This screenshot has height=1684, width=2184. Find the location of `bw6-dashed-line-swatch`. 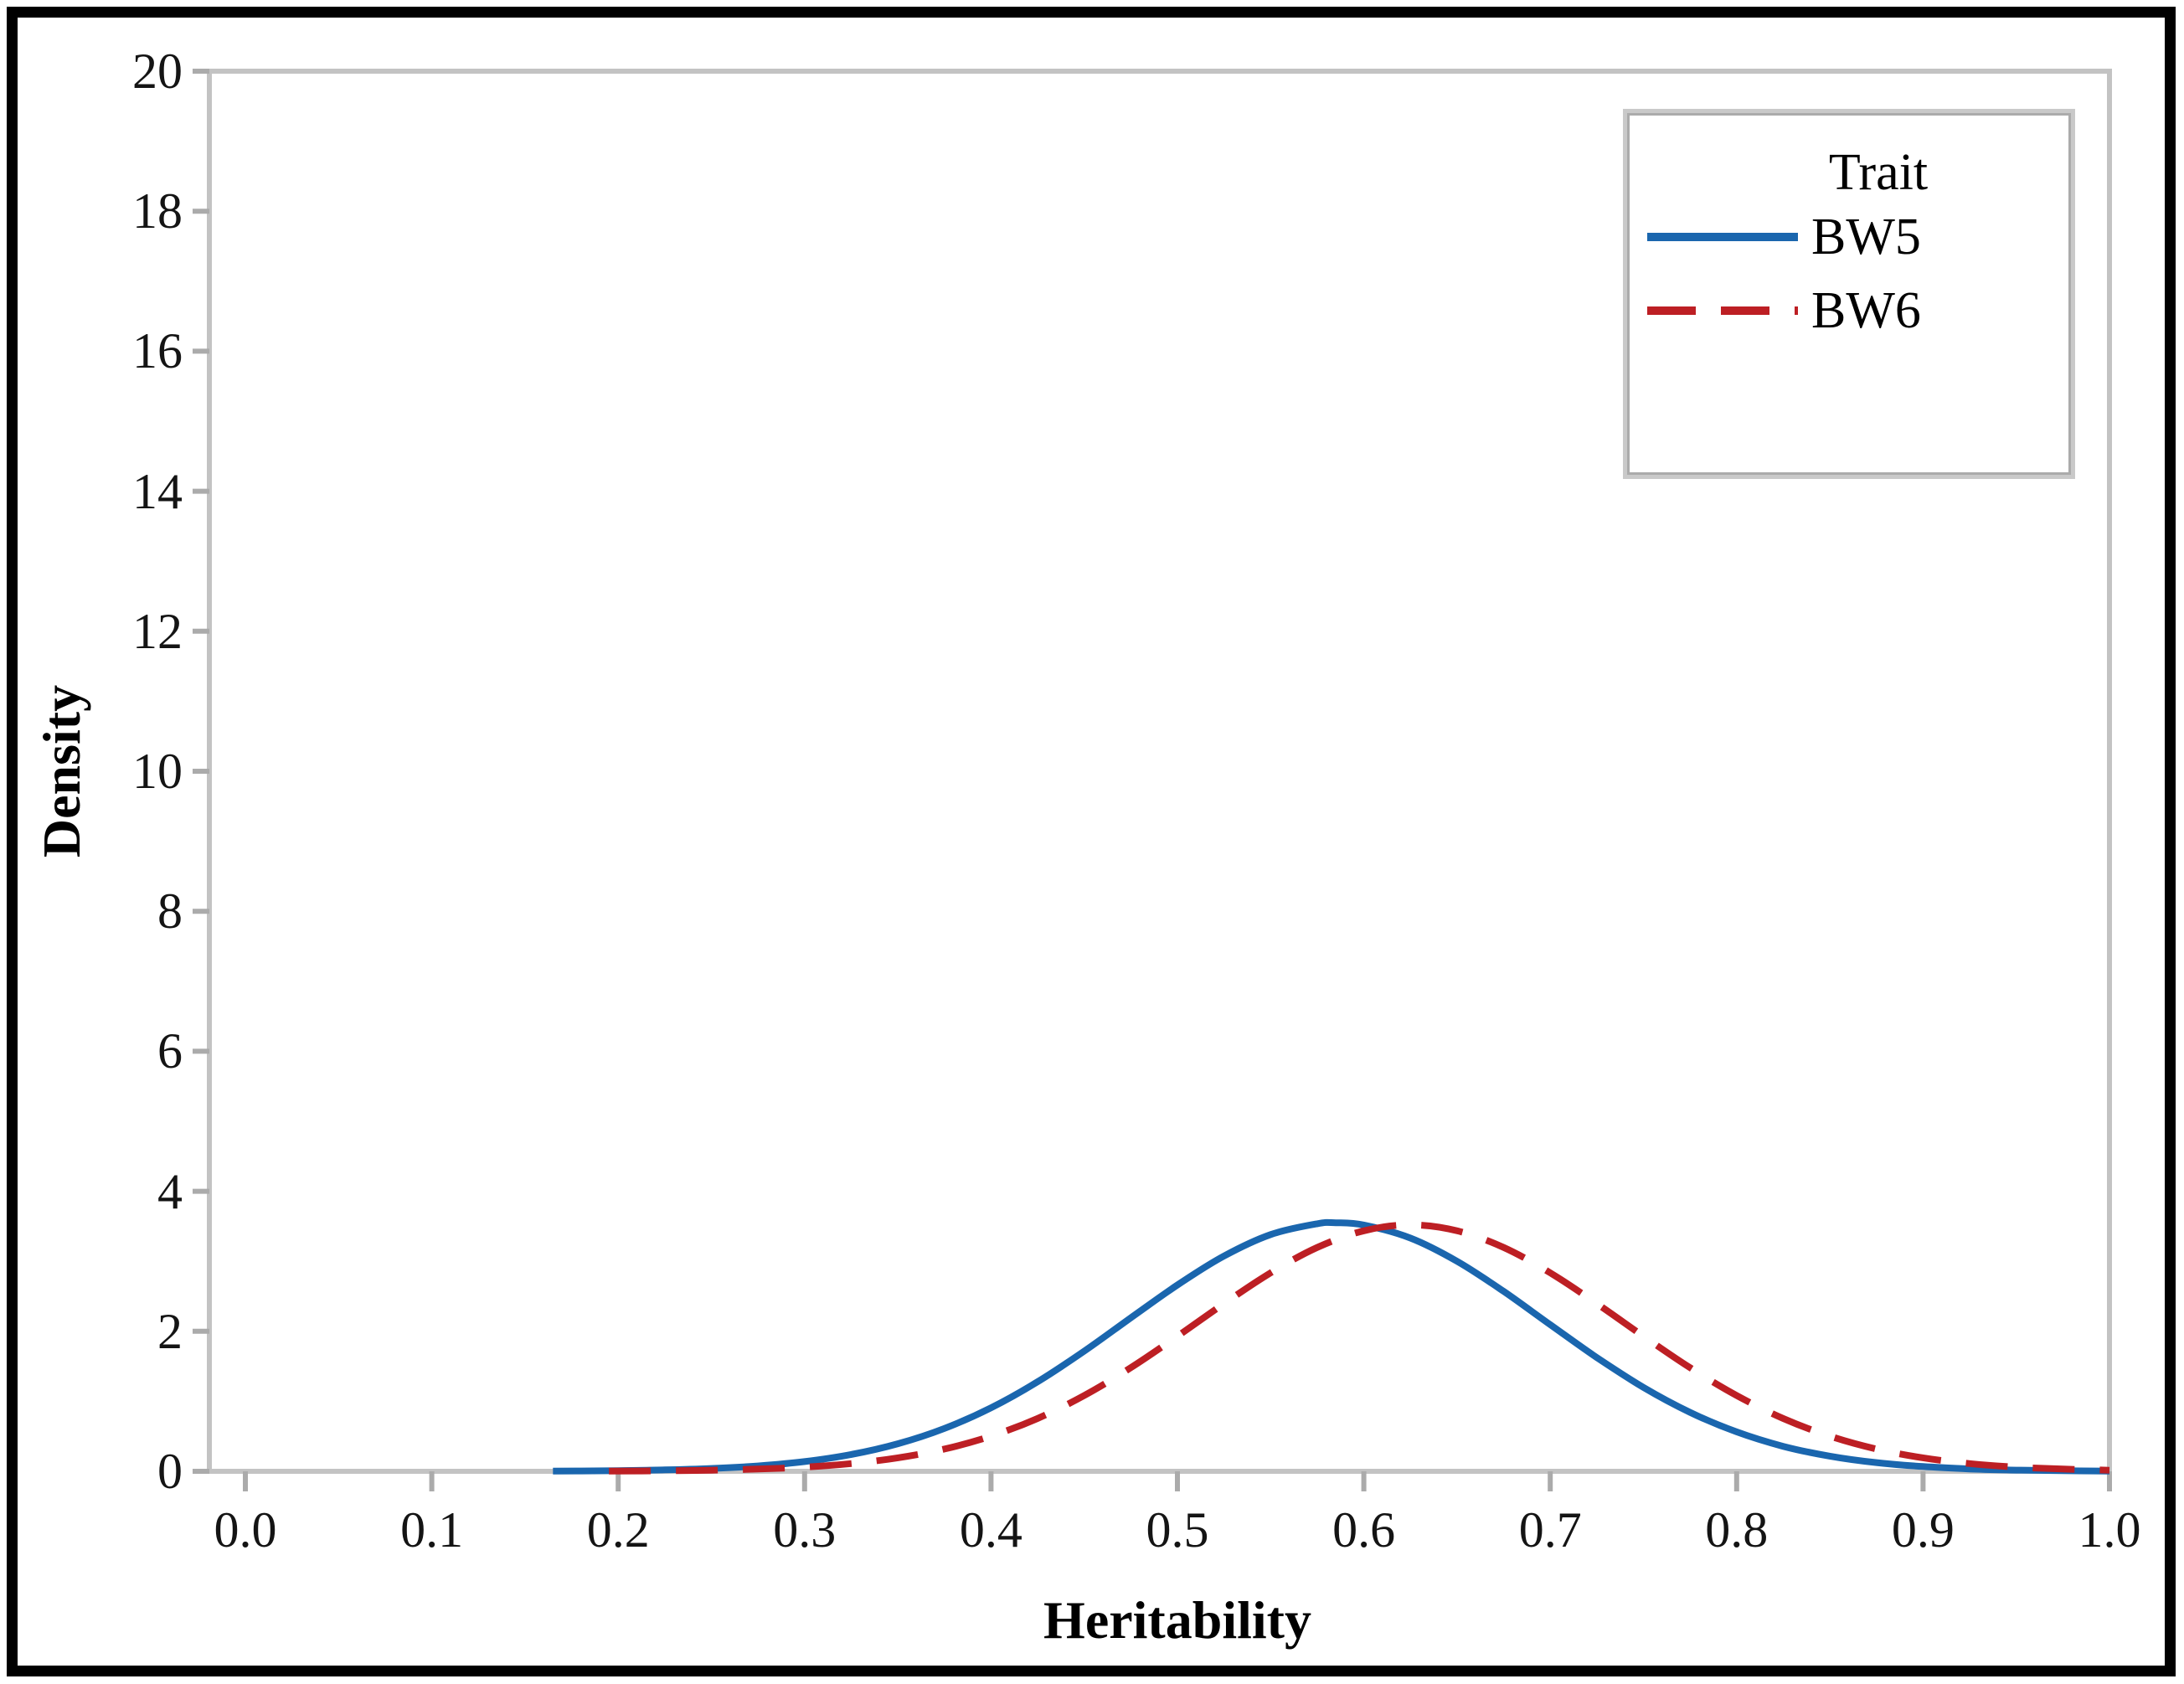

bw6-dashed-line-swatch is located at coordinates (1723, 310).